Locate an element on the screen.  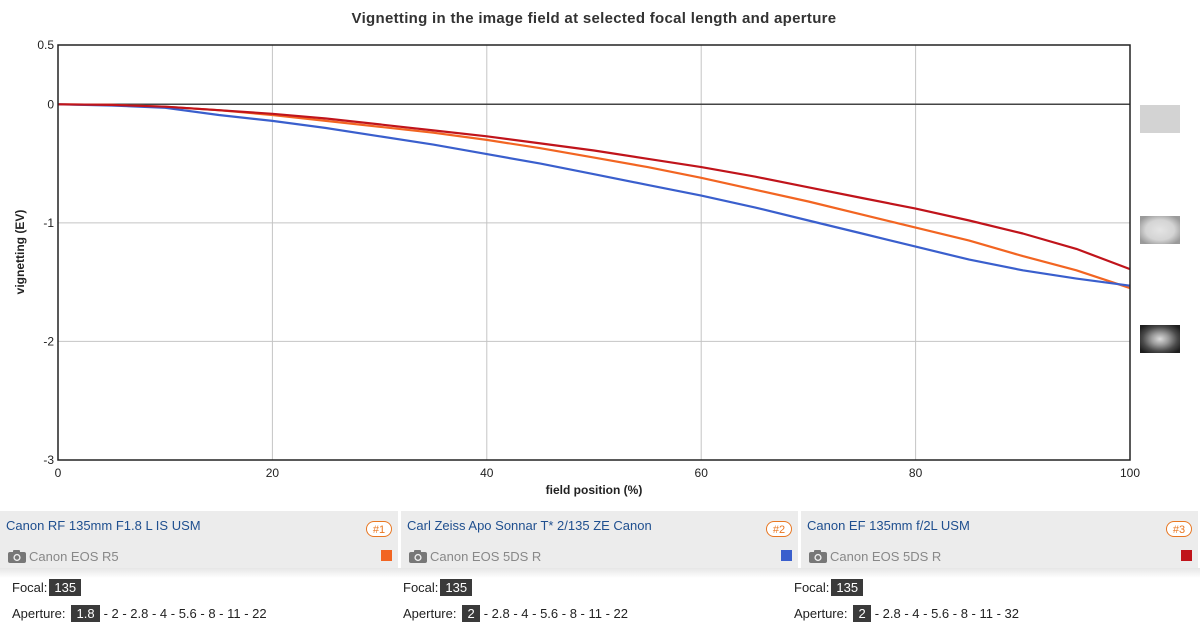
lens-name: Carl Zeiss Apo Sonnar T* 2/135 ZE Canon is located at coordinates (529, 525).